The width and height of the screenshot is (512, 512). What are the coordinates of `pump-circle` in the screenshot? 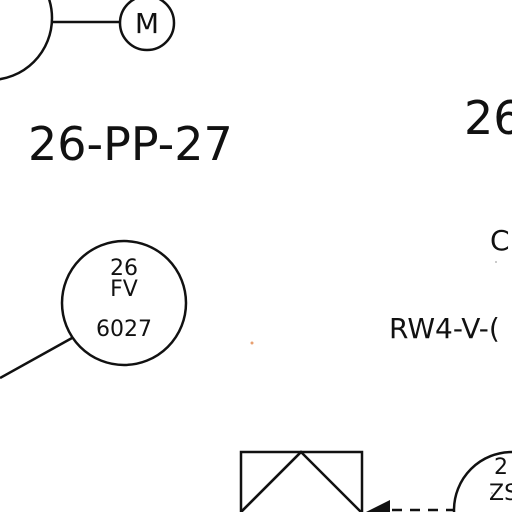 It's located at (27, 40).